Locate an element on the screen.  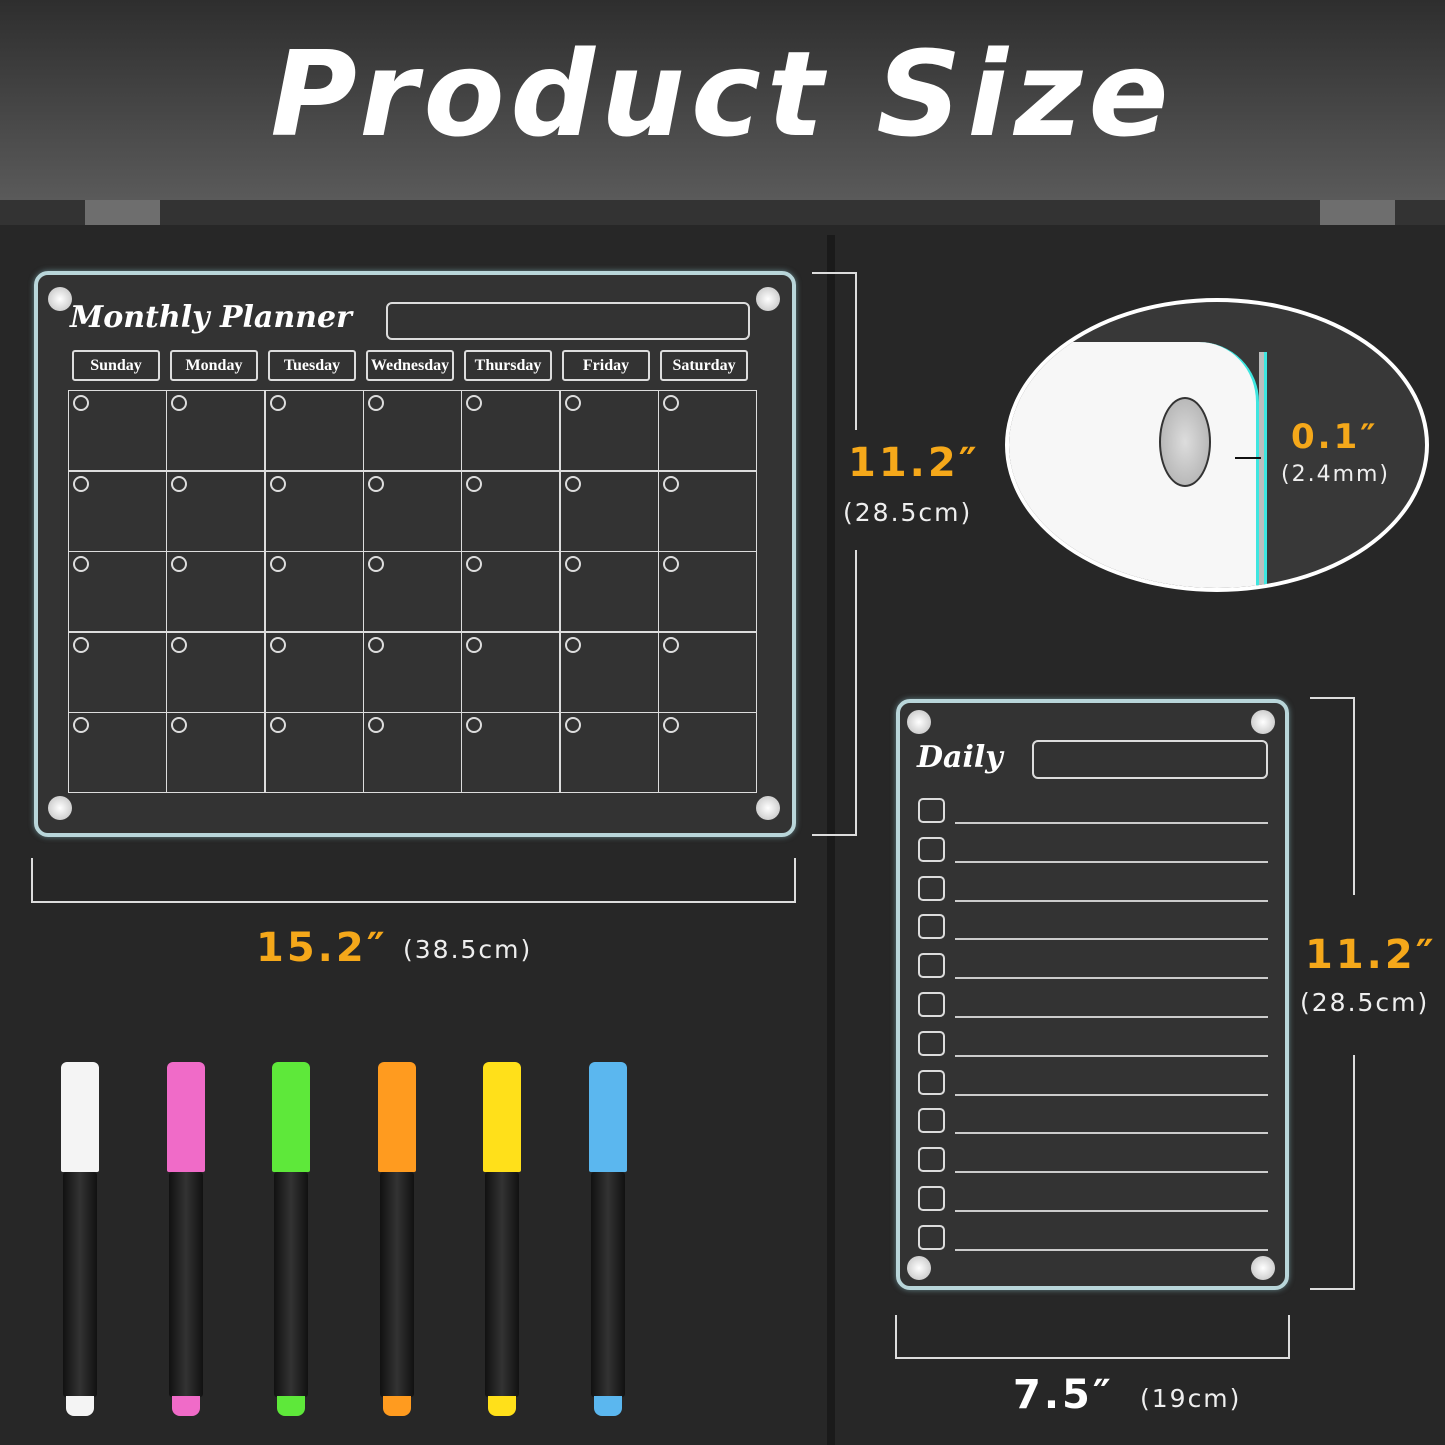
day-header: Friday is located at coordinates (606, 365).